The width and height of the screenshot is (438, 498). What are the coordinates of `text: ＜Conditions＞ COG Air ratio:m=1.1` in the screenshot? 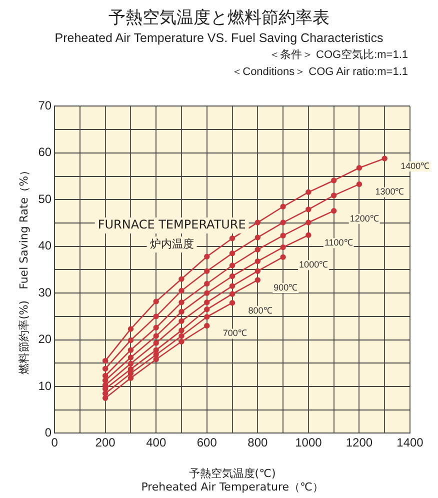 It's located at (319, 72).